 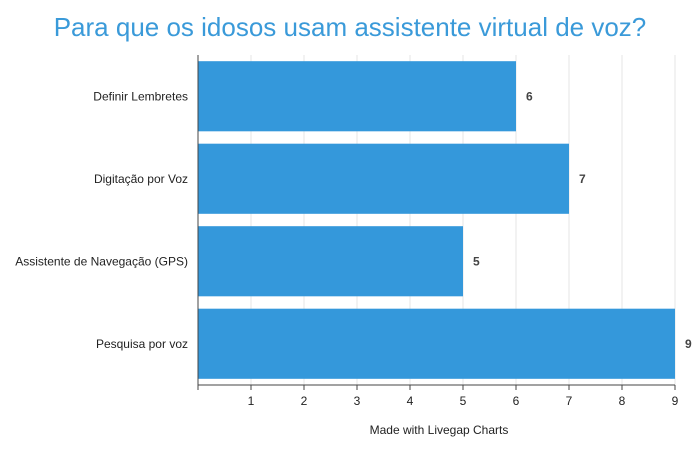 I want to click on data-label: 9, so click(x=688, y=344).